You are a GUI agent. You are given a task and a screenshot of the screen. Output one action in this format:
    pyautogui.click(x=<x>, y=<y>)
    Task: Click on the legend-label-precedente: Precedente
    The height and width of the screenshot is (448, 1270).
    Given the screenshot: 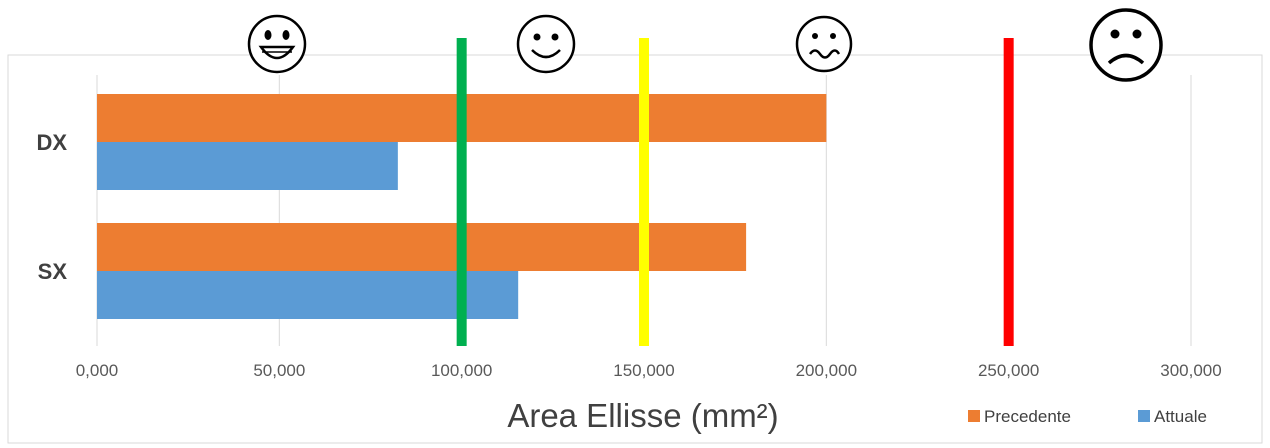 What is the action you would take?
    pyautogui.click(x=1027, y=416)
    